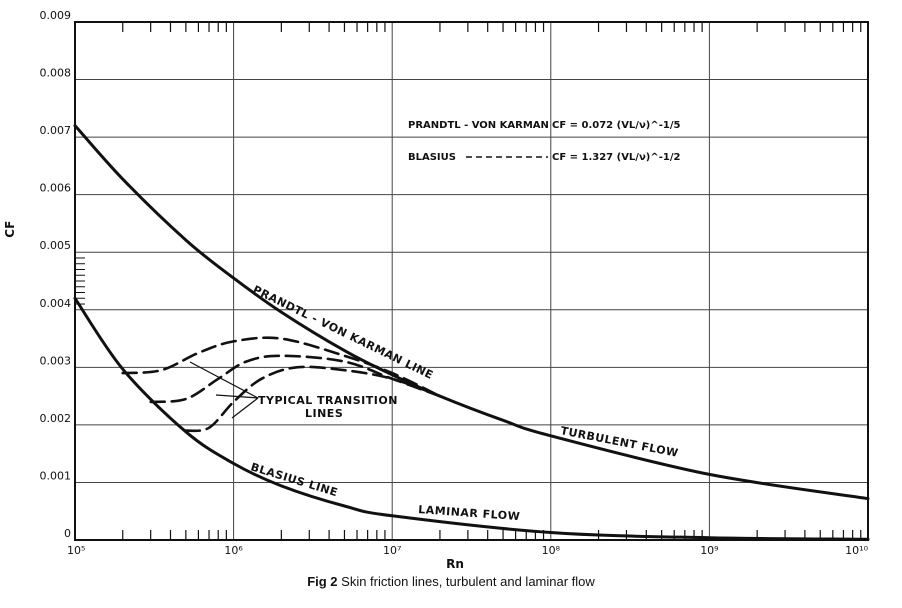 The width and height of the screenshot is (902, 608). Describe the element at coordinates (56, 188) in the screenshot. I see `y-tick-label: 0.006` at that location.